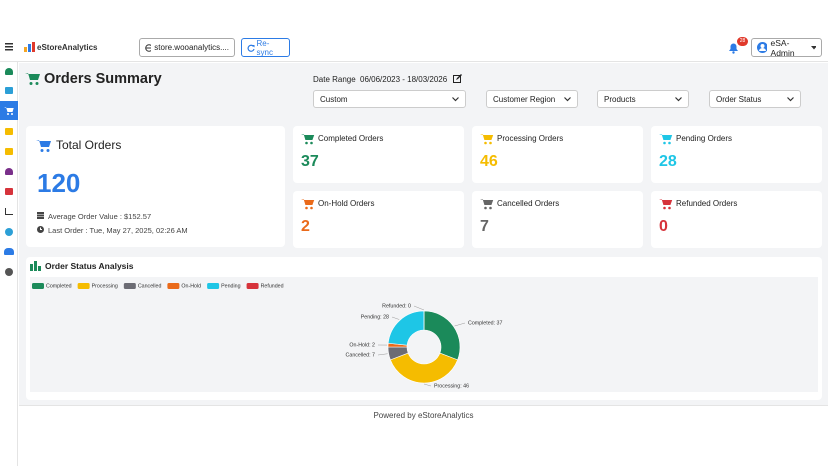 The image size is (828, 466). Describe the element at coordinates (457, 78) in the screenshot. I see `edit-icon` at that location.